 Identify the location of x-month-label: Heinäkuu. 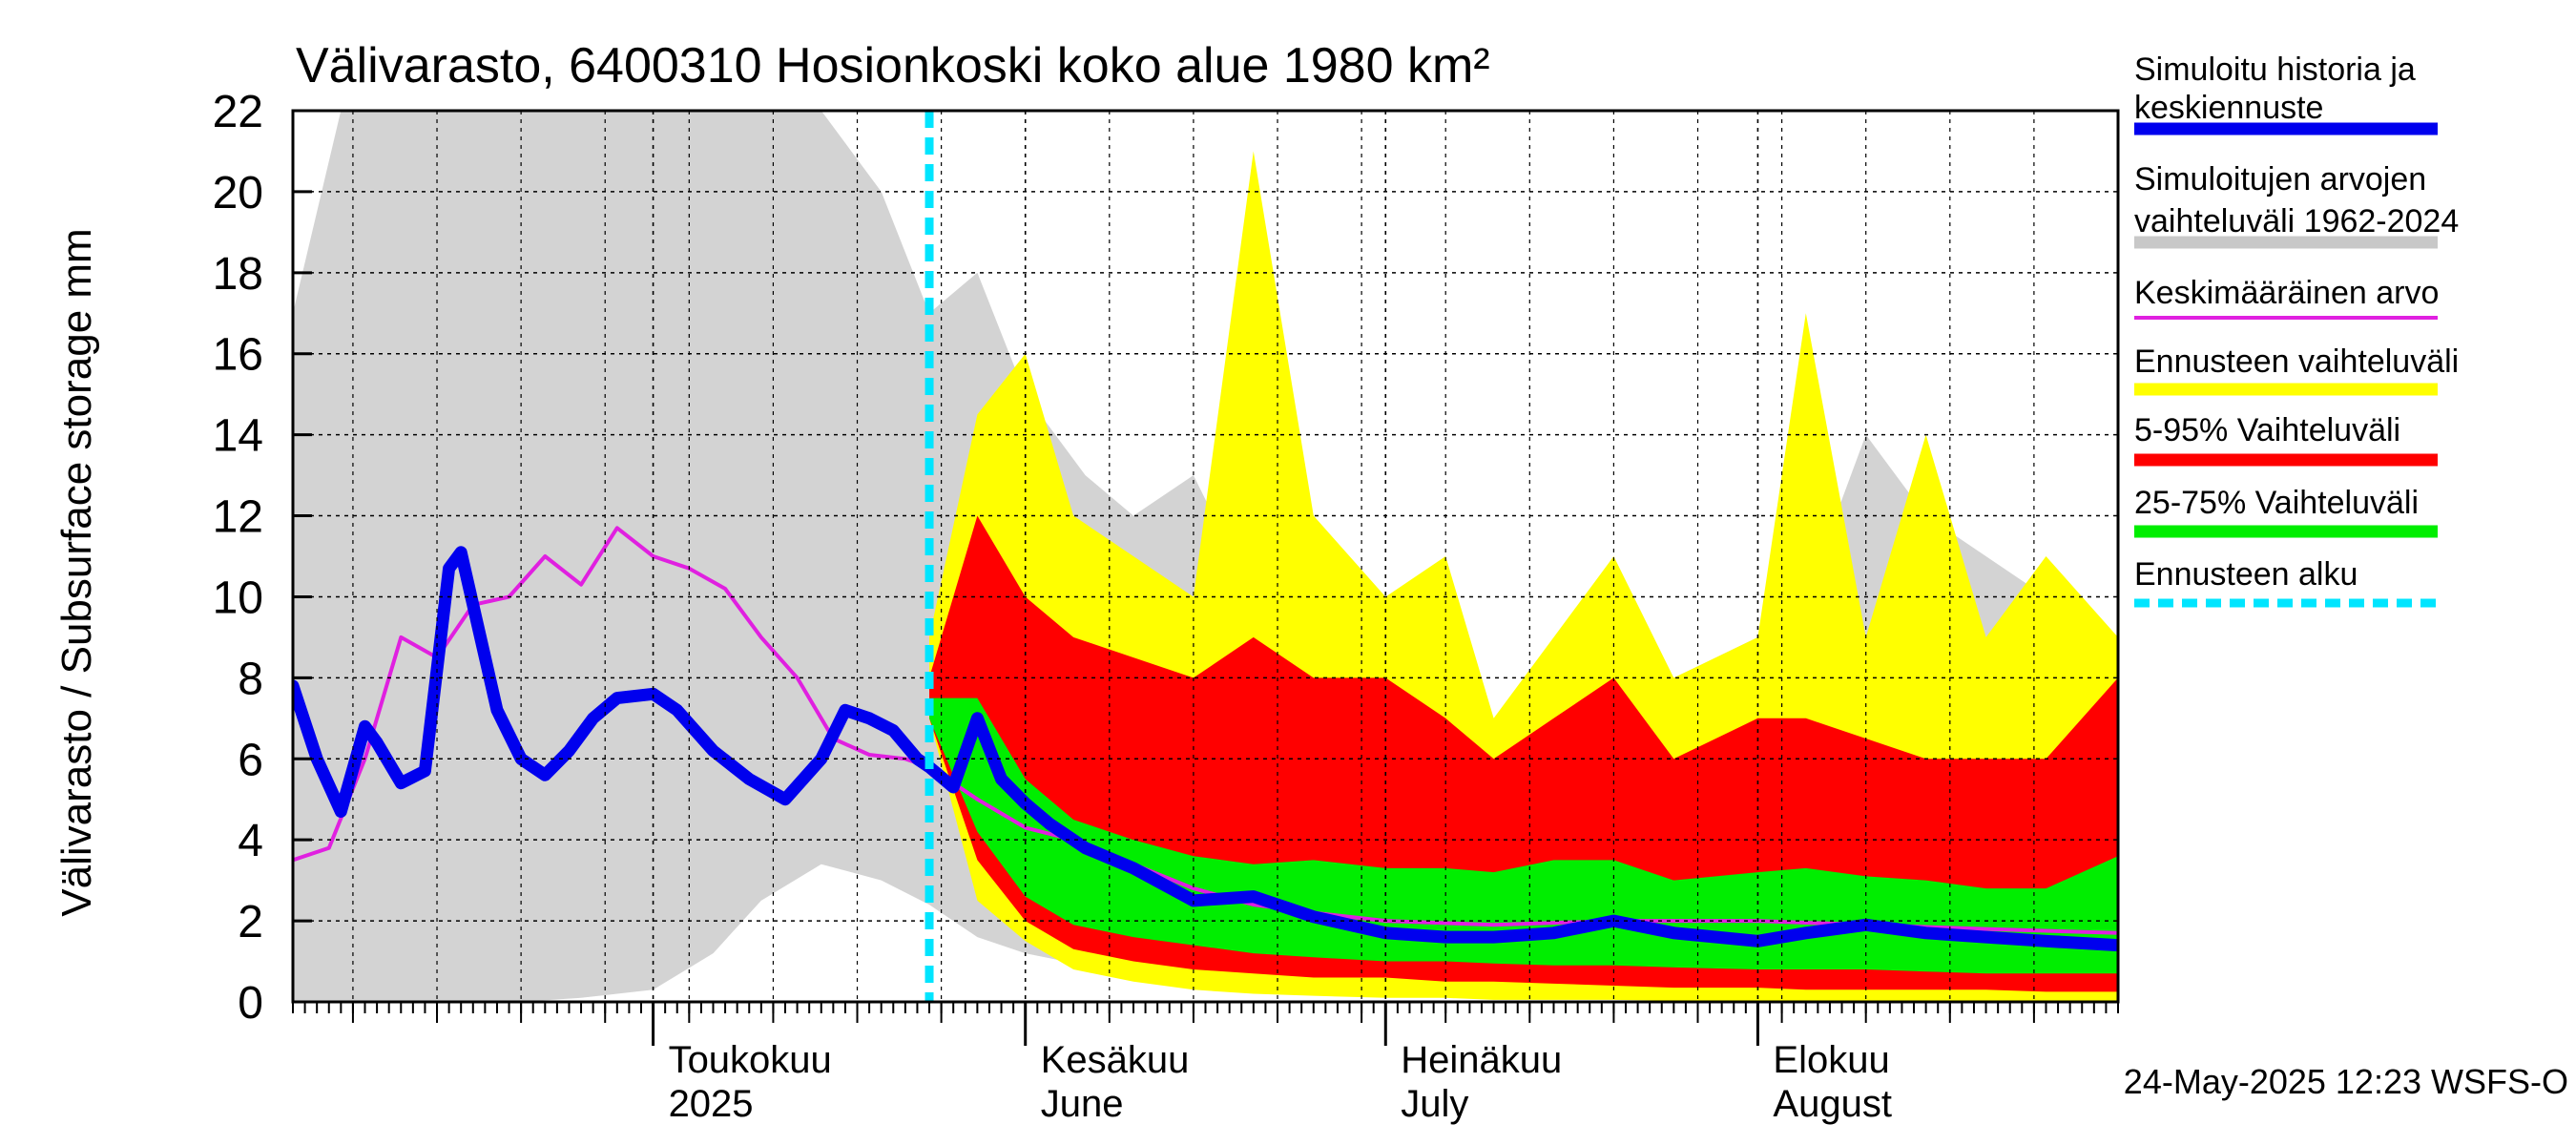
(1481, 1060).